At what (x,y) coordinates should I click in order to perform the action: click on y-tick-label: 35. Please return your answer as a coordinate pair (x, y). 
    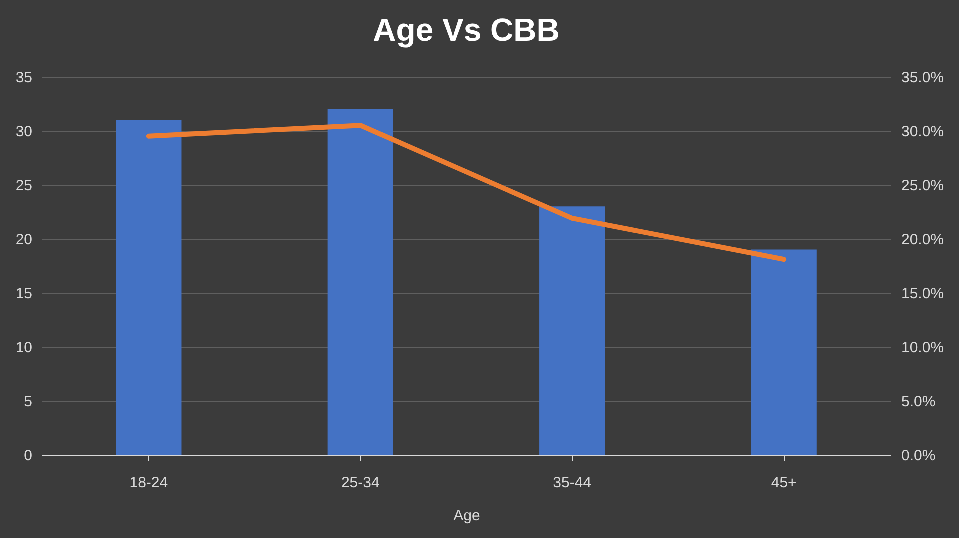
    Looking at the image, I should click on (24, 78).